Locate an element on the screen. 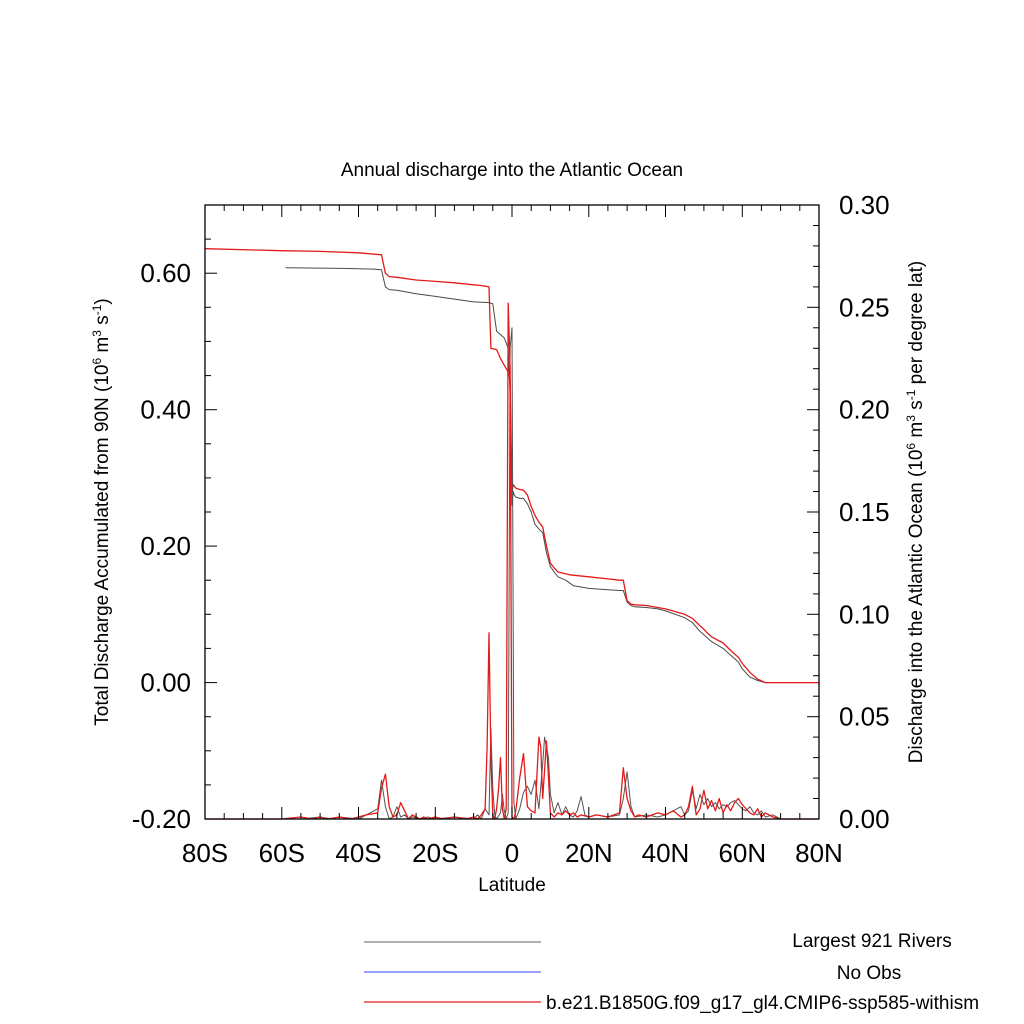 The width and height of the screenshot is (1024, 1024). y-right-tick-label: 0.10 is located at coordinates (864, 614).